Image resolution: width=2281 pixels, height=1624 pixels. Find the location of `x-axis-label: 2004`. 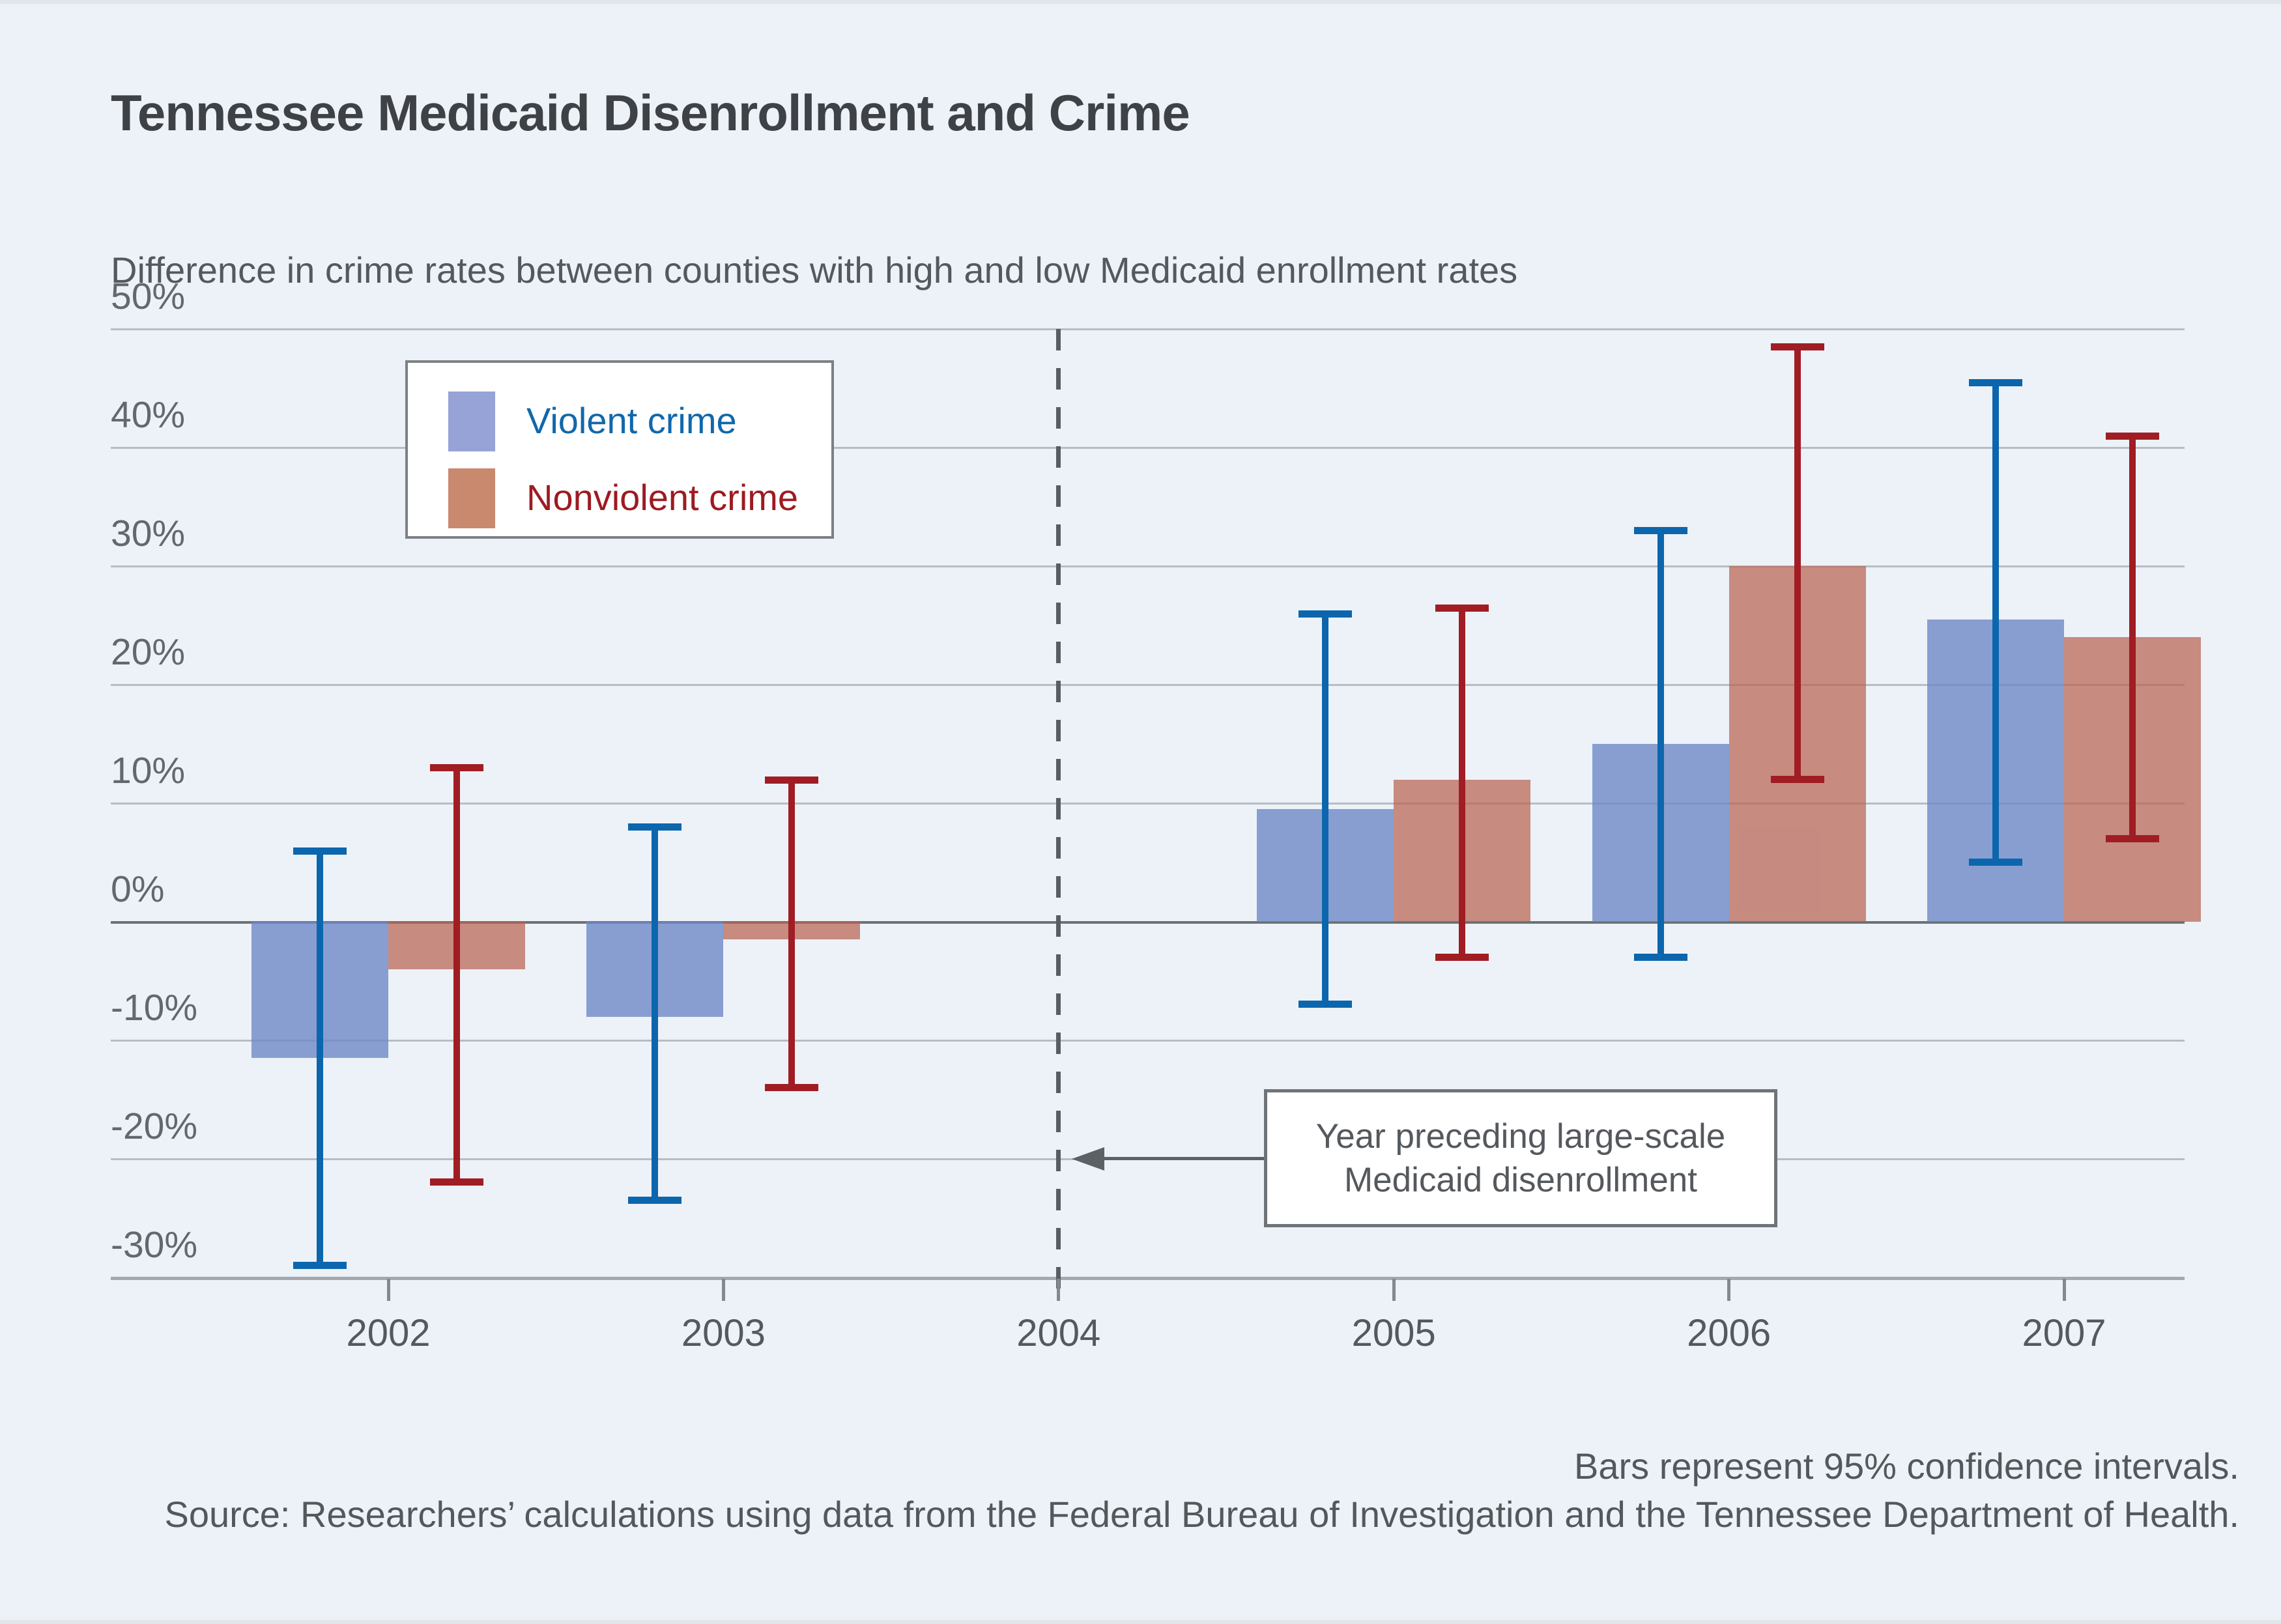

x-axis-label: 2004 is located at coordinates (1058, 1333).